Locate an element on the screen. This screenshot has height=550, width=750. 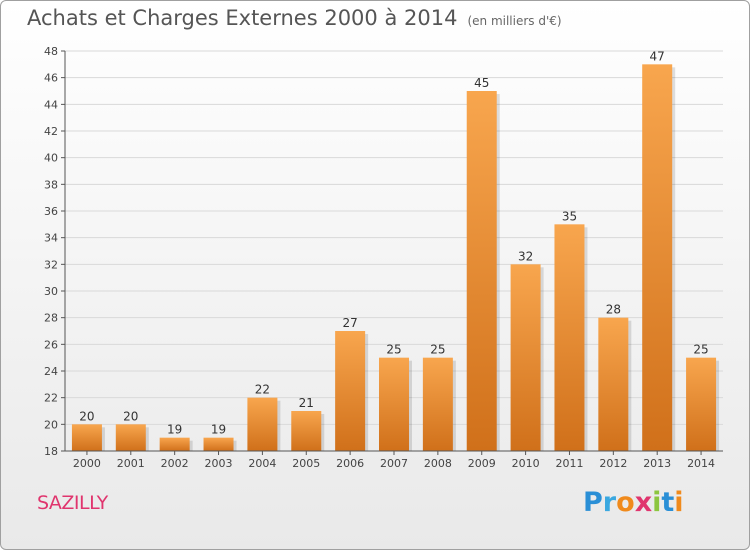
x-tick-label: 2011 is located at coordinates (569, 463).